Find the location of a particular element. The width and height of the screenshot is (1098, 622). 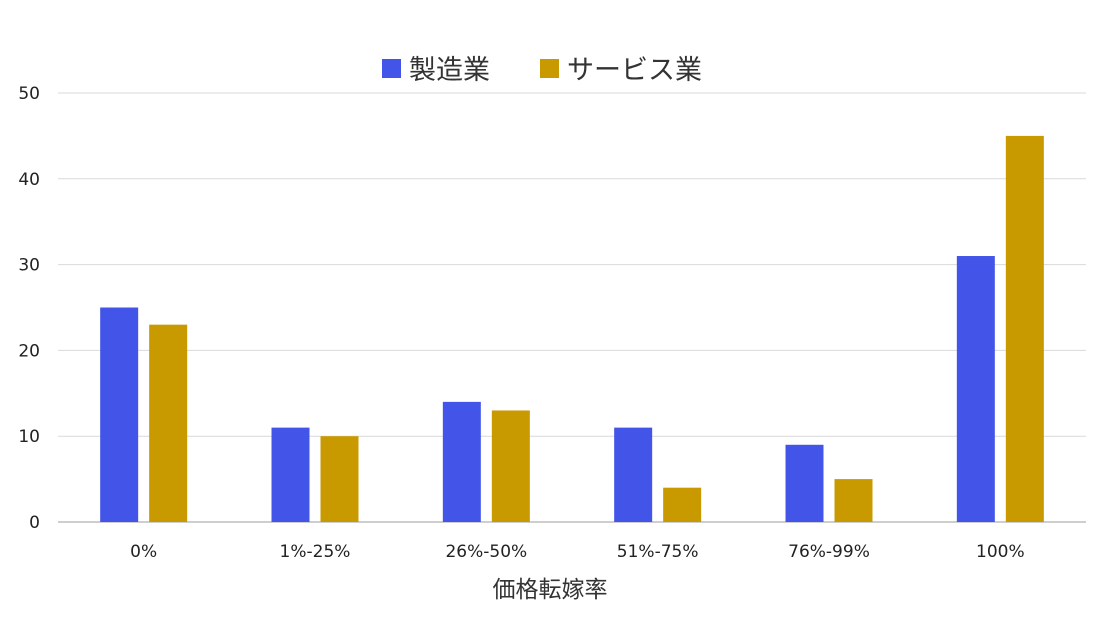

y-tick-label: 20 is located at coordinates (29, 351).